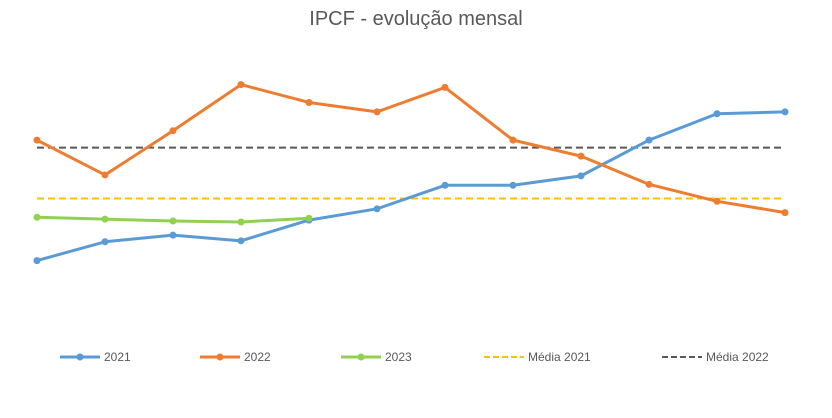 The image size is (832, 418). What do you see at coordinates (95, 357) in the screenshot?
I see `legend-item-2021: 2021` at bounding box center [95, 357].